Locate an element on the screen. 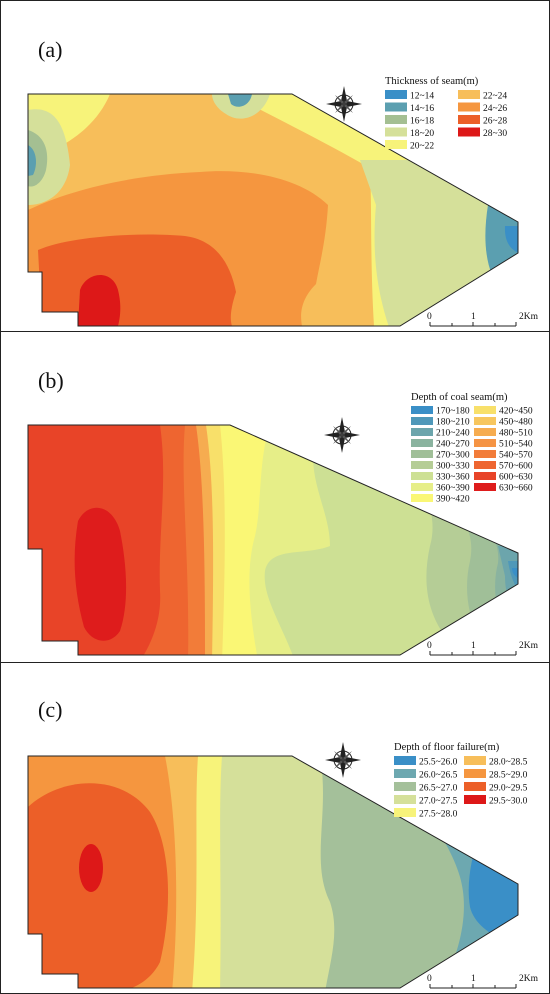 This screenshot has width=550, height=994. legend-label: 29.5~30.0 is located at coordinates (508, 802).